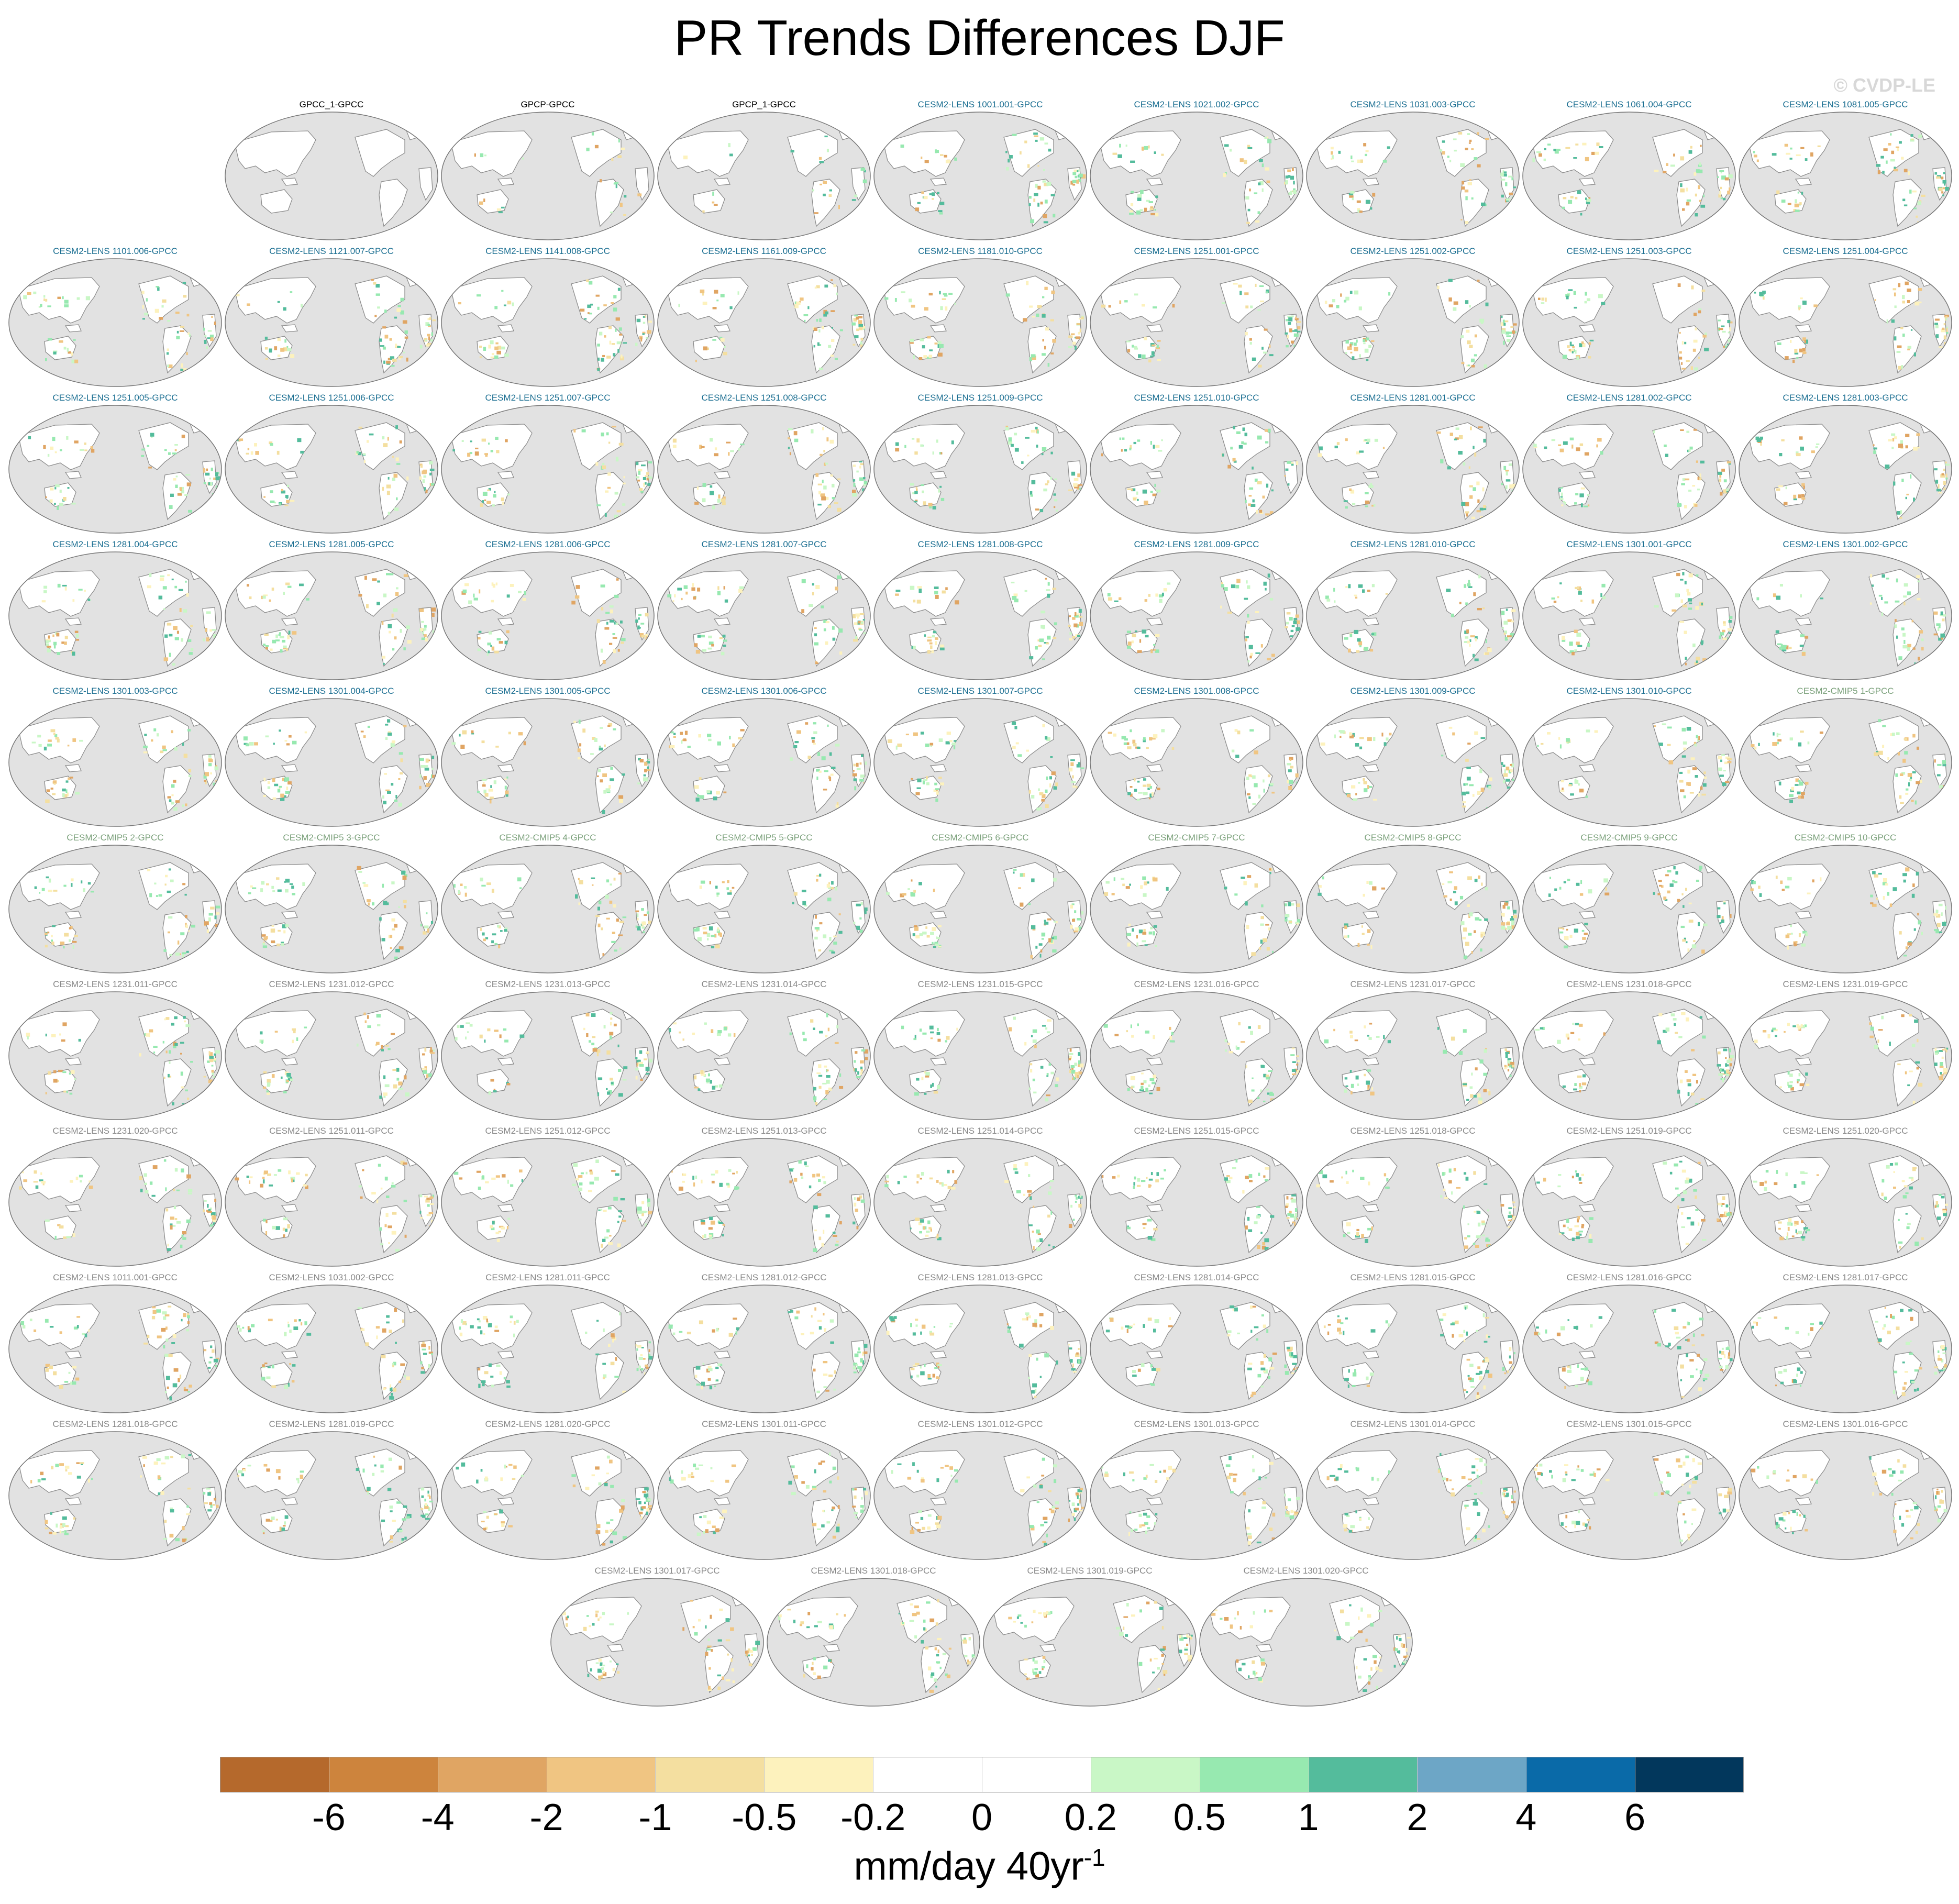  Describe the element at coordinates (1629, 317) in the screenshot. I see `map-panel: CESM2-LENS 1251.003-GPCC` at that location.